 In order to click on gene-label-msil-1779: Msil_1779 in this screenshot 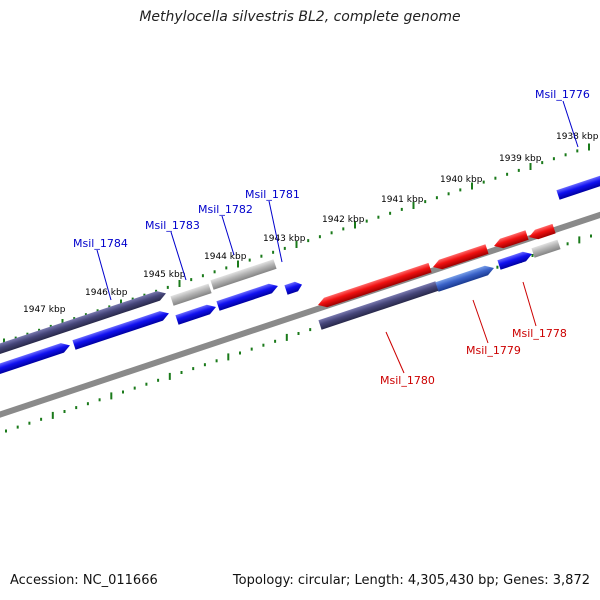, I will do `click(493, 350)`.